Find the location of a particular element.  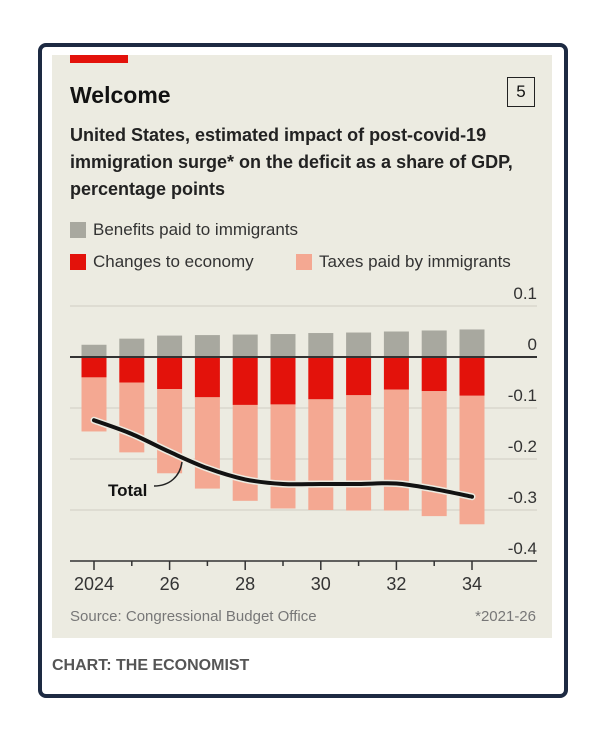

total-line is located at coordinates (283, 458).